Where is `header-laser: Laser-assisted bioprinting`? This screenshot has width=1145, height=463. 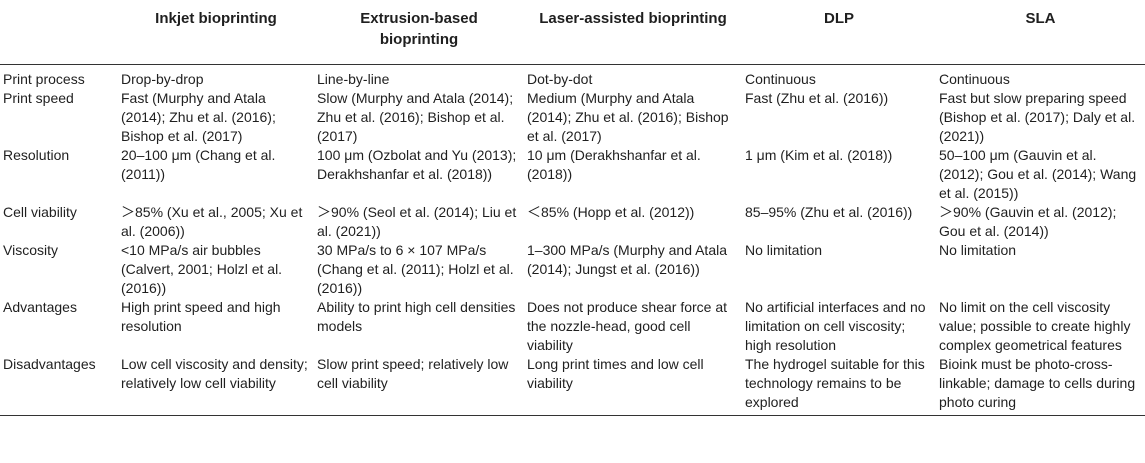 header-laser: Laser-assisted bioprinting is located at coordinates (633, 32).